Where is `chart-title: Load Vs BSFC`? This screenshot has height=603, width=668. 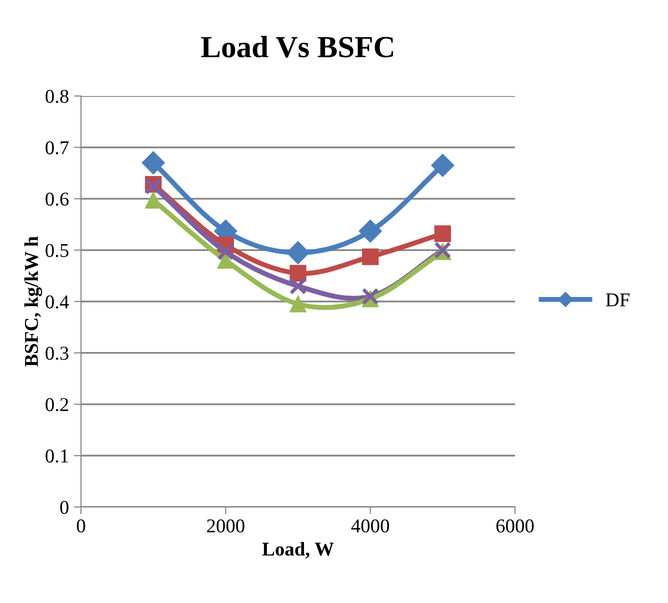
chart-title: Load Vs BSFC is located at coordinates (297, 47).